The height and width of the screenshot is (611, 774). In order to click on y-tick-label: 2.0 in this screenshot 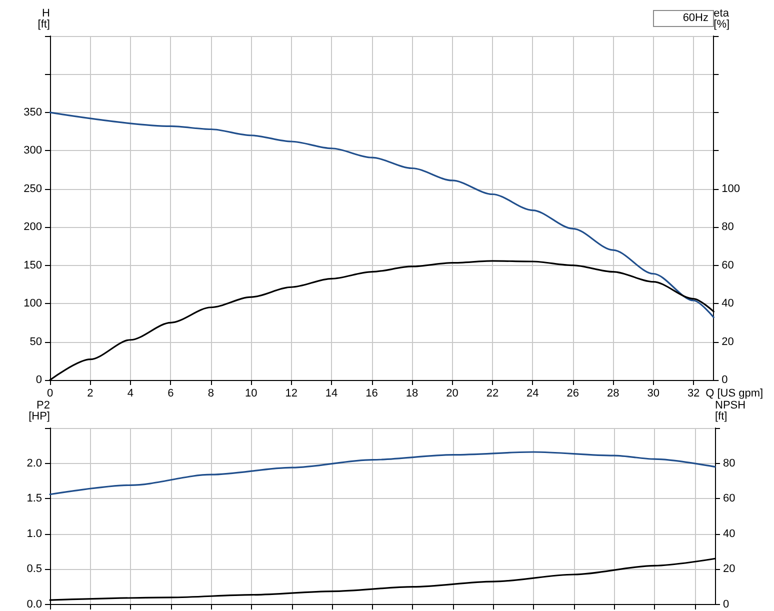, I will do `click(34, 463)`.